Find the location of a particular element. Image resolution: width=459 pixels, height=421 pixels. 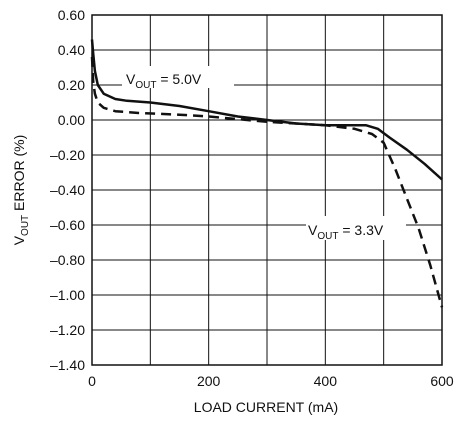

y-tick-label: –1.00 is located at coordinates (67, 295).